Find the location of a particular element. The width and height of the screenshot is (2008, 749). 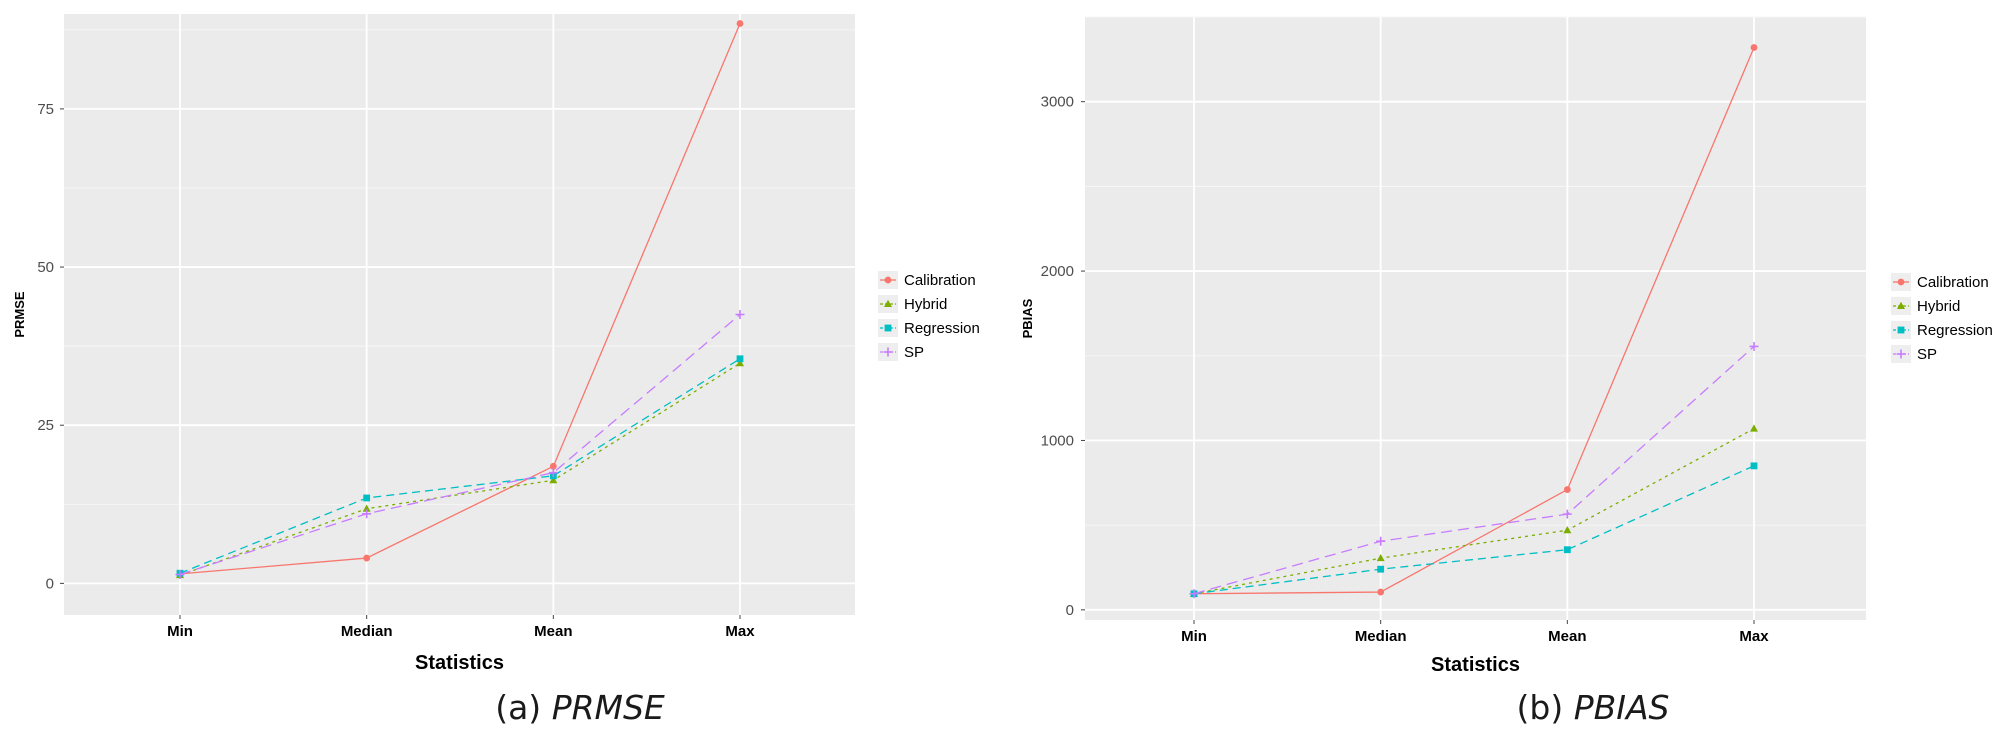

y-tick-label: 50 is located at coordinates (45, 267).